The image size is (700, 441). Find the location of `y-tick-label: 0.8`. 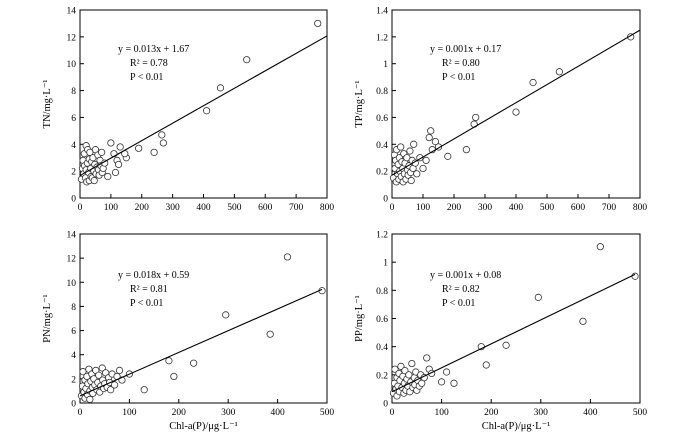

y-tick-label: 0.8 is located at coordinates (382, 92).